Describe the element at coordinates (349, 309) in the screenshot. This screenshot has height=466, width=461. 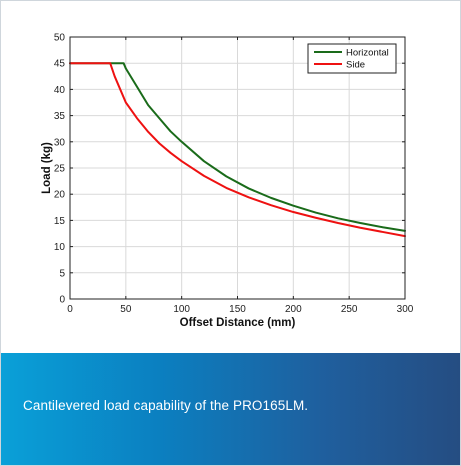
I see `x-tick-label: 250` at that location.